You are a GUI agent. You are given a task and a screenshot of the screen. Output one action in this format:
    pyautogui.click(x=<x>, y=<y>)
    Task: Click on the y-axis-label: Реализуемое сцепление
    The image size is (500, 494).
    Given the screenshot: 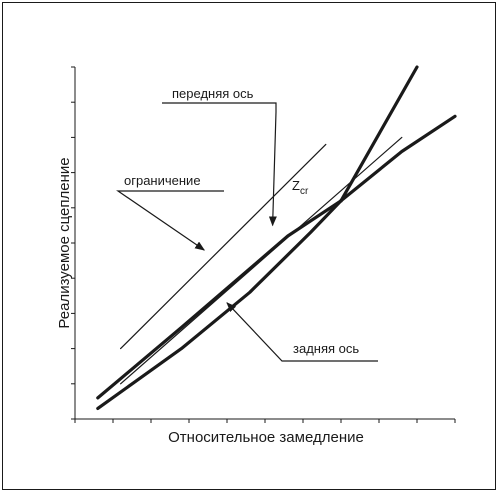 What is the action you would take?
    pyautogui.click(x=64, y=242)
    